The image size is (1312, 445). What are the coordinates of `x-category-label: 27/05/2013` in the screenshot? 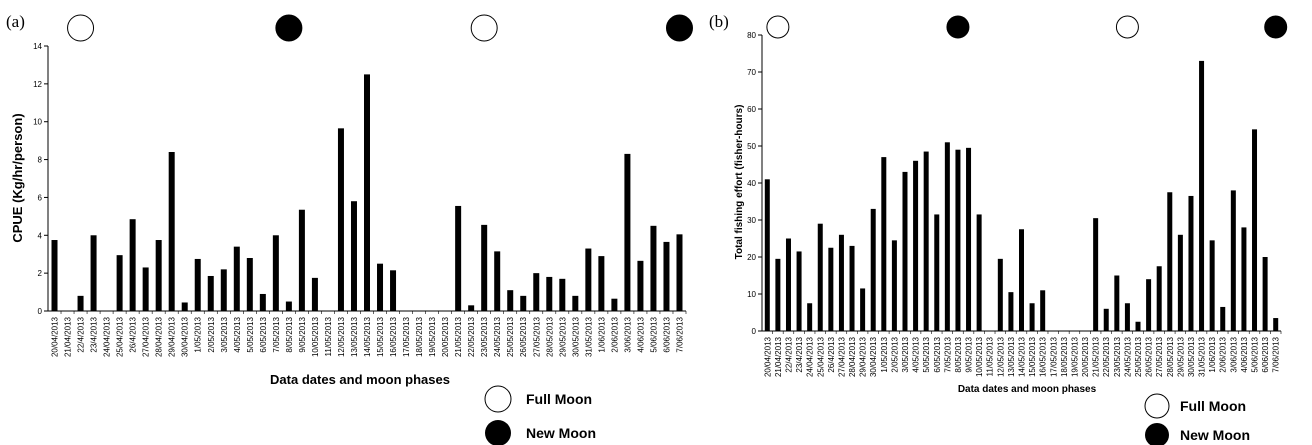 It's located at (536, 336).